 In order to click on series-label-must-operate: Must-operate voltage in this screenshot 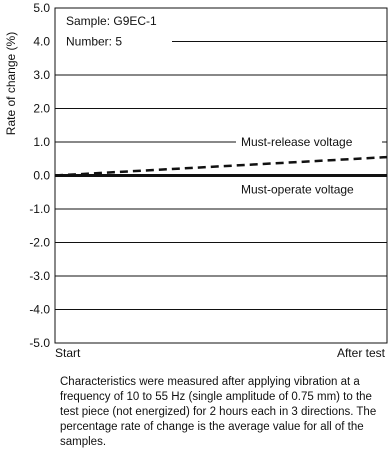, I will do `click(297, 190)`.